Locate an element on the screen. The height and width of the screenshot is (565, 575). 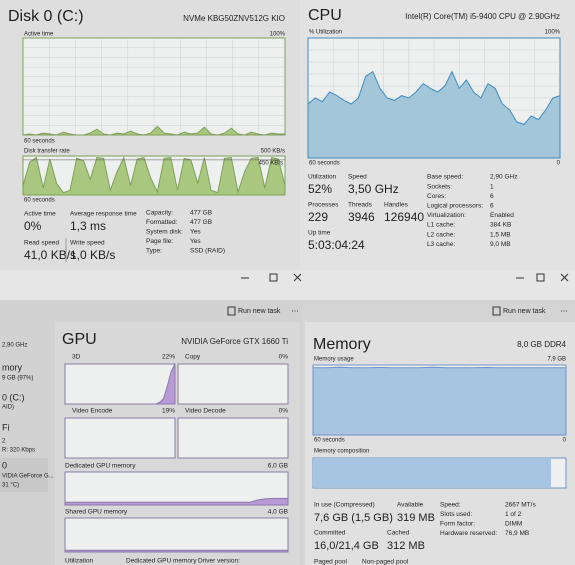
engine-value: 19% is located at coordinates (168, 411).